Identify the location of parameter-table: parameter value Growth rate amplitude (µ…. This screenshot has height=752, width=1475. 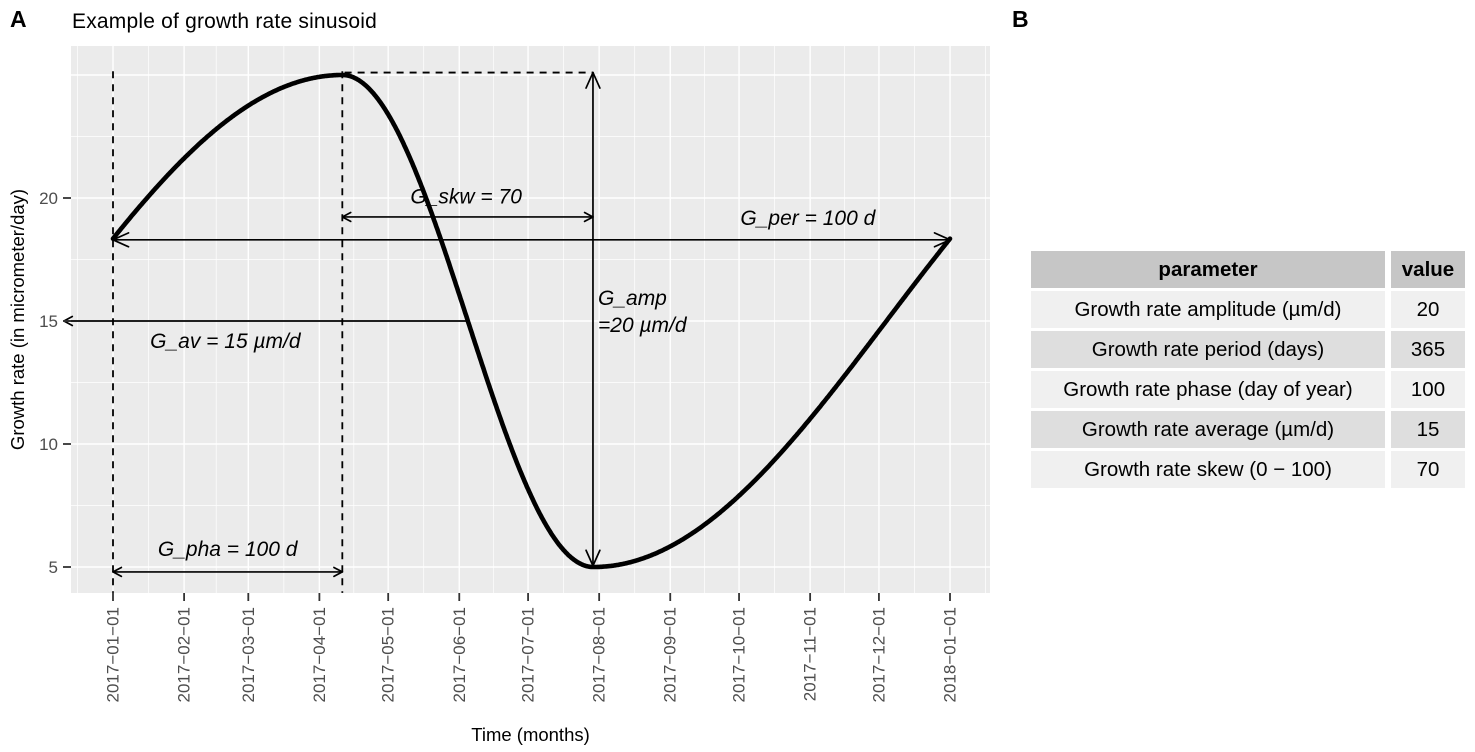
(1248, 369).